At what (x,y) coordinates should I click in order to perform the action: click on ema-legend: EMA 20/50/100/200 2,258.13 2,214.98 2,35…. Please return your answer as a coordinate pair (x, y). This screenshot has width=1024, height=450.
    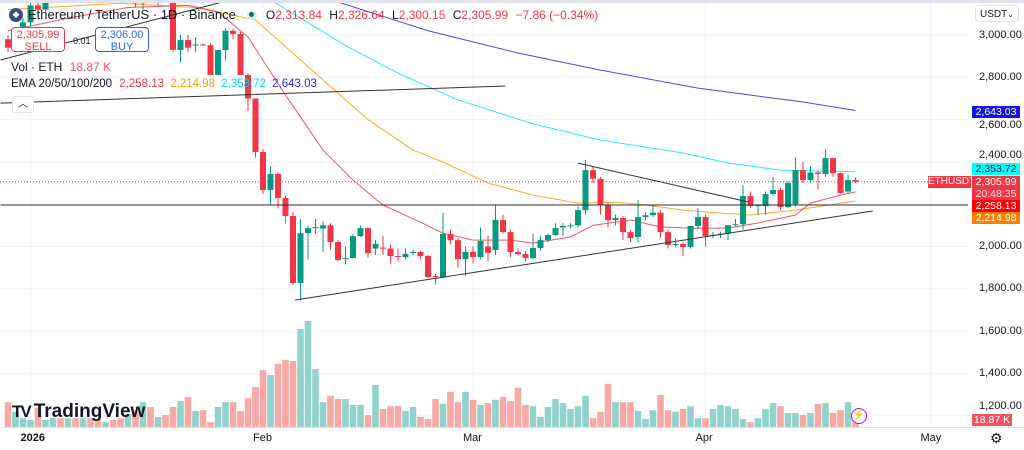
    Looking at the image, I should click on (164, 84).